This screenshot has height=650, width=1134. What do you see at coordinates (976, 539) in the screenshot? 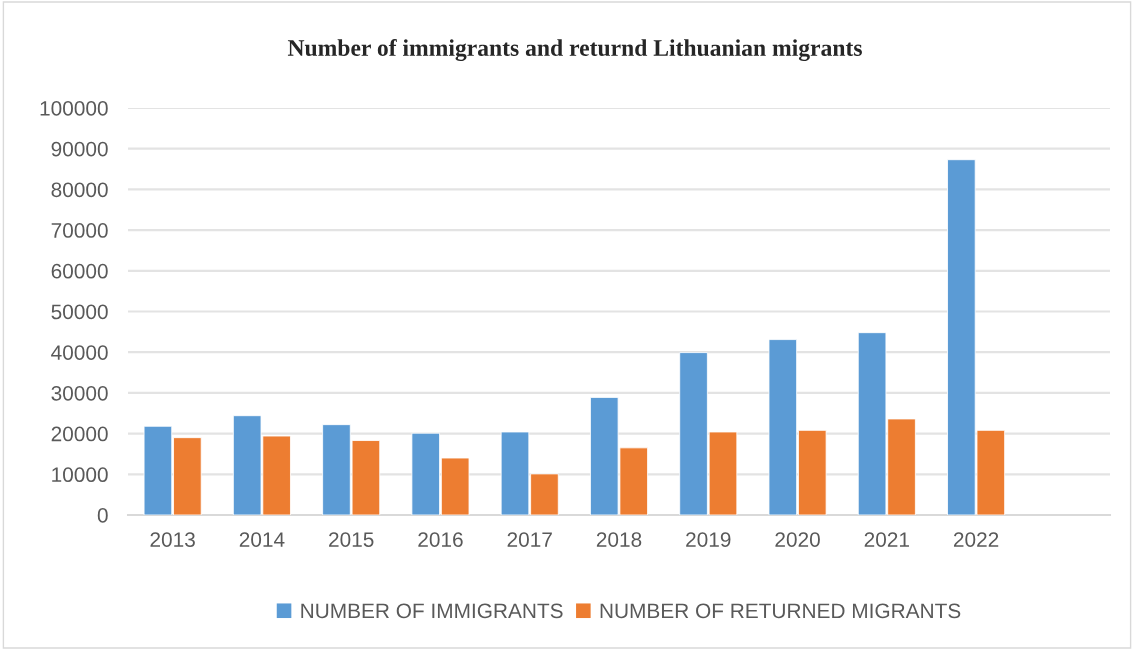
I see `x-tick-label: 2022` at bounding box center [976, 539].